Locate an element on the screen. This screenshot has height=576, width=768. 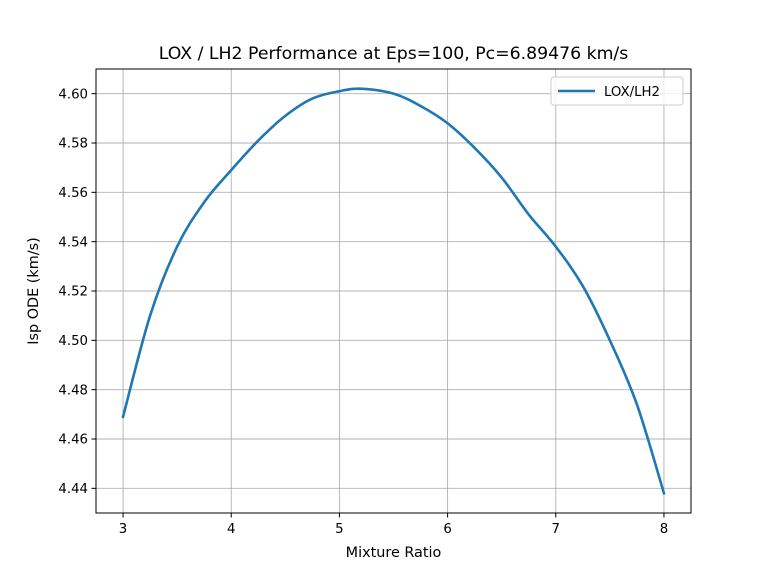
x-axis: 3 4 5 6 7 8 is located at coordinates (393, 525).